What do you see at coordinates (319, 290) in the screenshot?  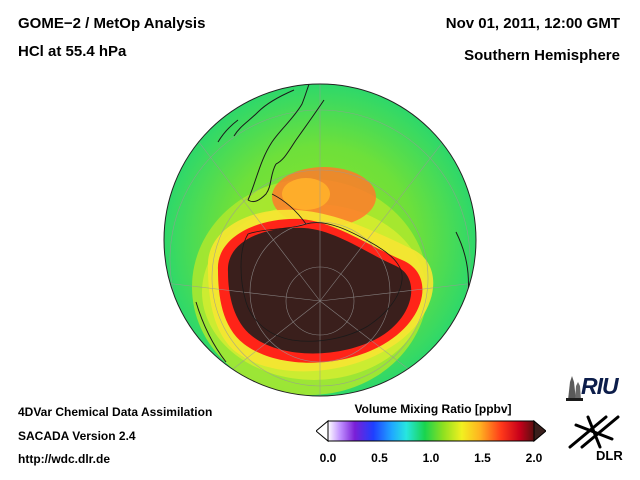 I see `polar-vortex` at bounding box center [319, 290].